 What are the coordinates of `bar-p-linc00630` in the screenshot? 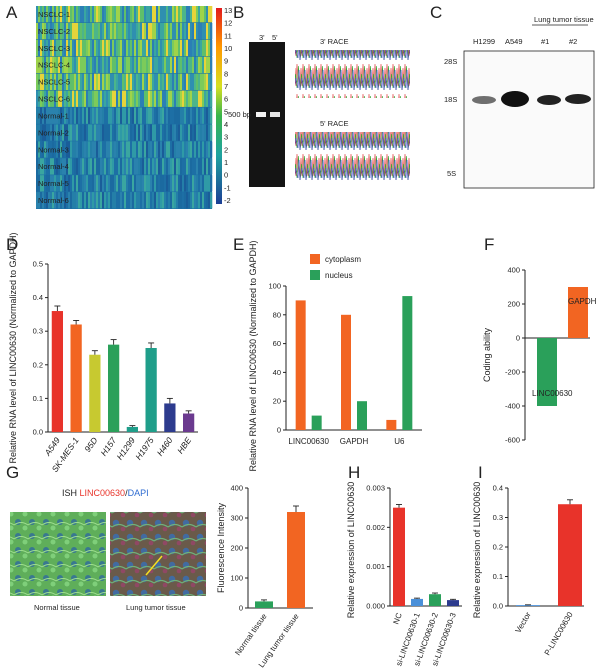 It's located at (570, 555).